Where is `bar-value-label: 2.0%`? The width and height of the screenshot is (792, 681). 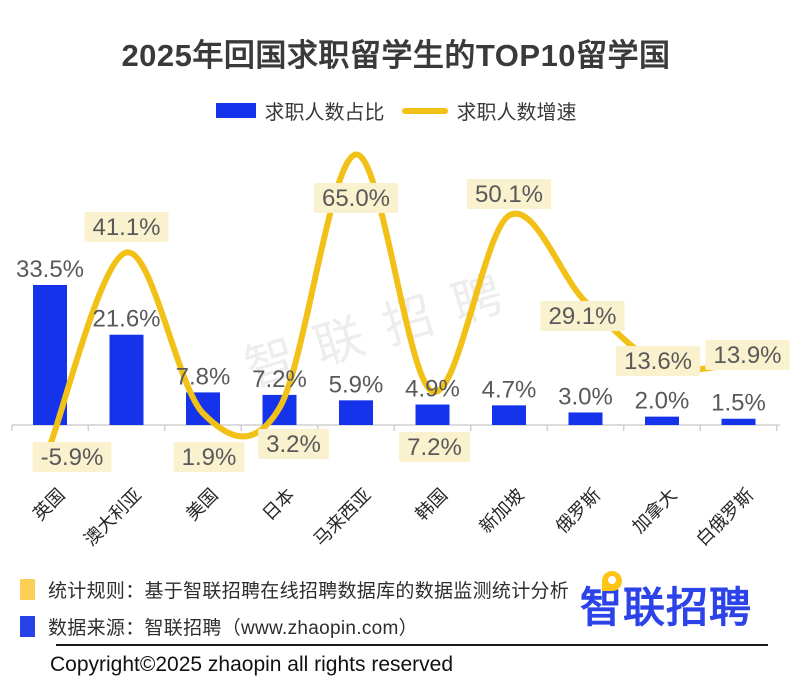
bar-value-label: 2.0% is located at coordinates (662, 401).